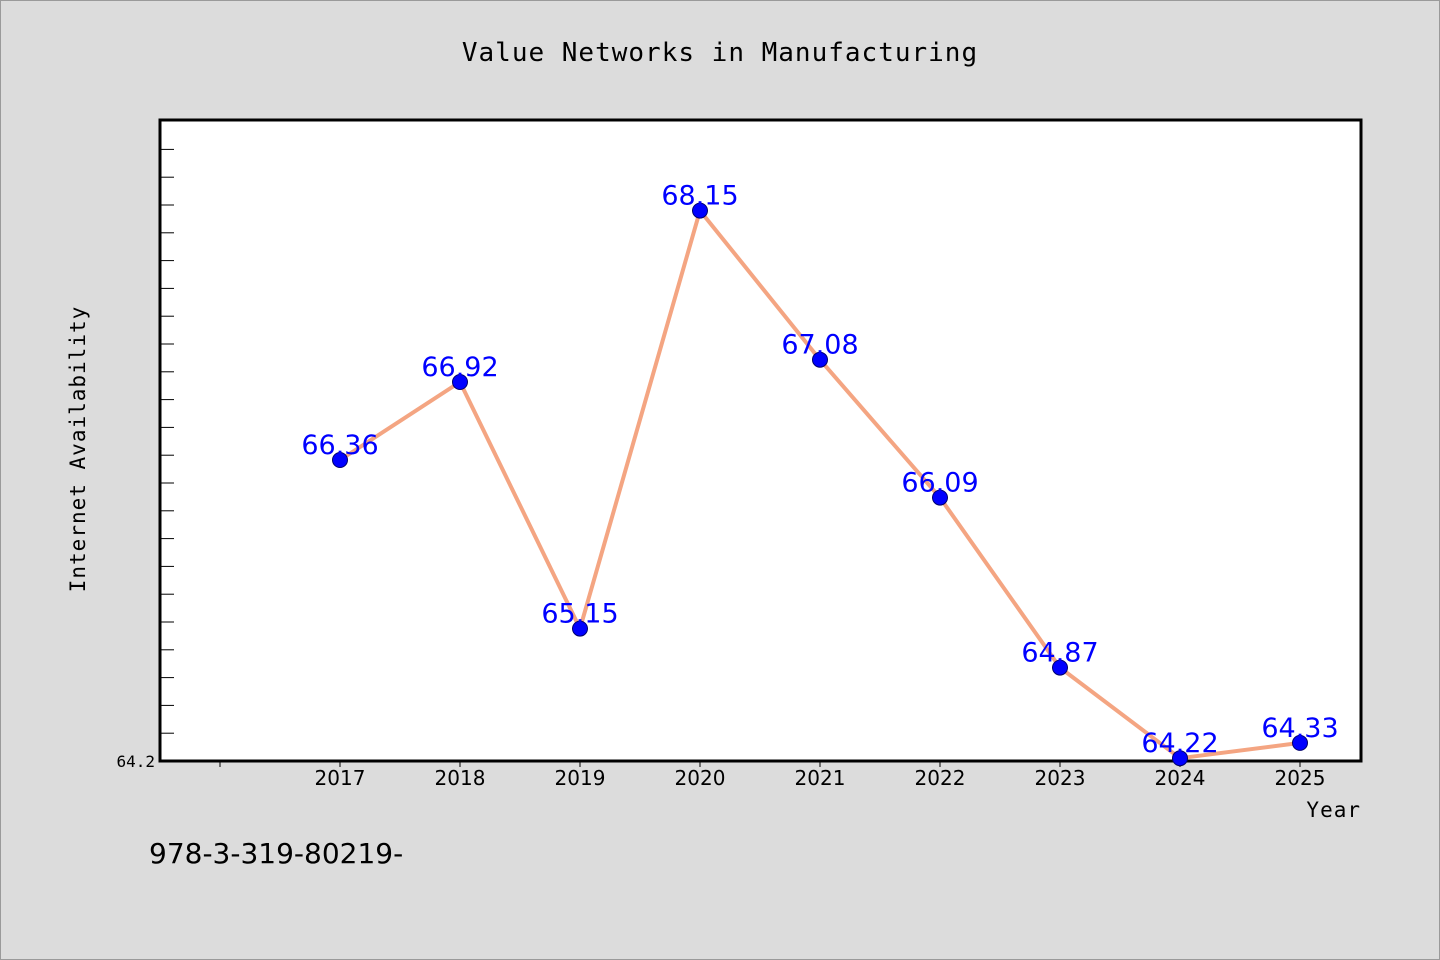  I want to click on x-axis-tick-labels: 2017 2018 2019 2020 2021 2022 2023 2024 2025, so click(820, 778).